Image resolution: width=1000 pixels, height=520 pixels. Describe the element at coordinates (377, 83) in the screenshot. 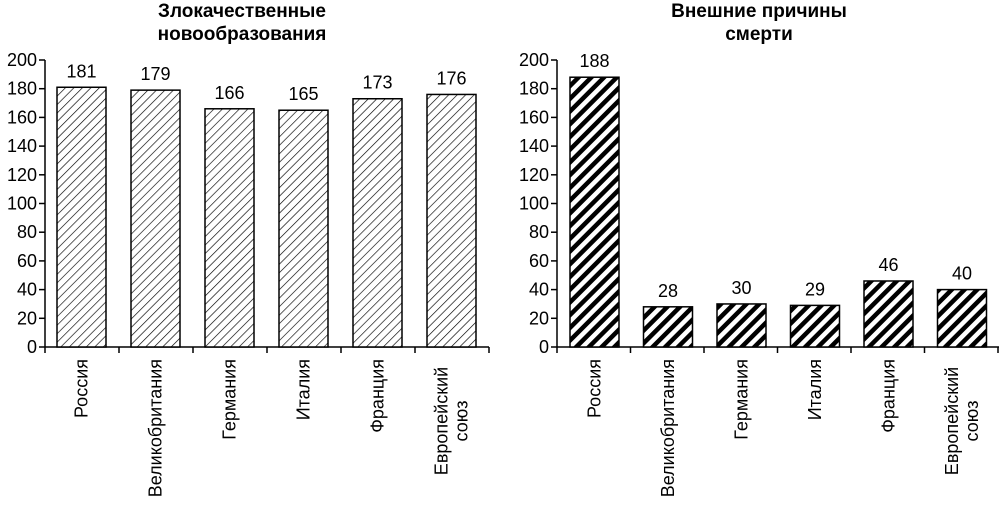

I see `data-label: 173` at that location.